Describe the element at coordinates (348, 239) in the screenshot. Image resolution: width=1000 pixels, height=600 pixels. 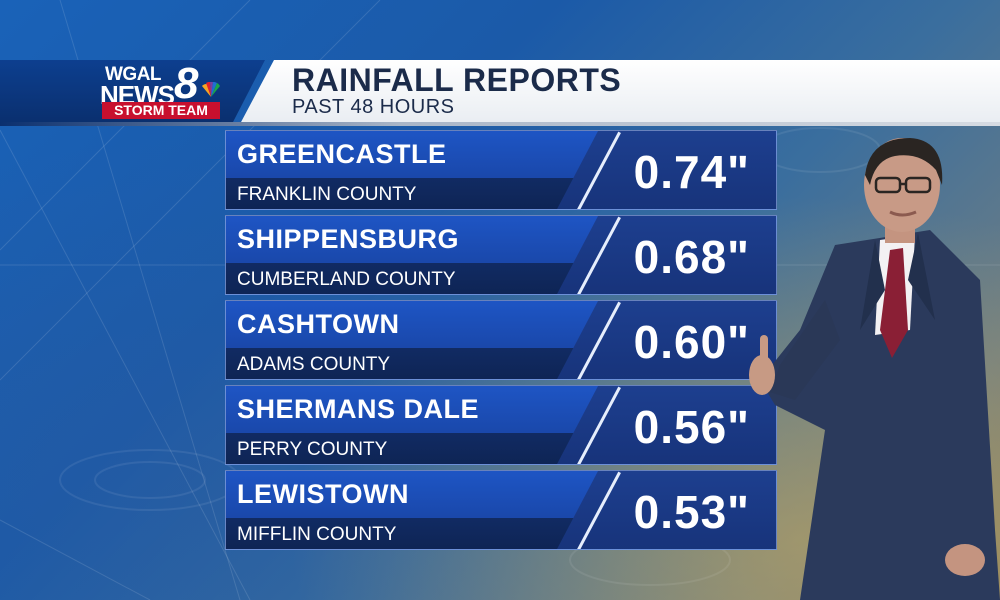
I see `city-name: SHIPPENSBURG` at that location.